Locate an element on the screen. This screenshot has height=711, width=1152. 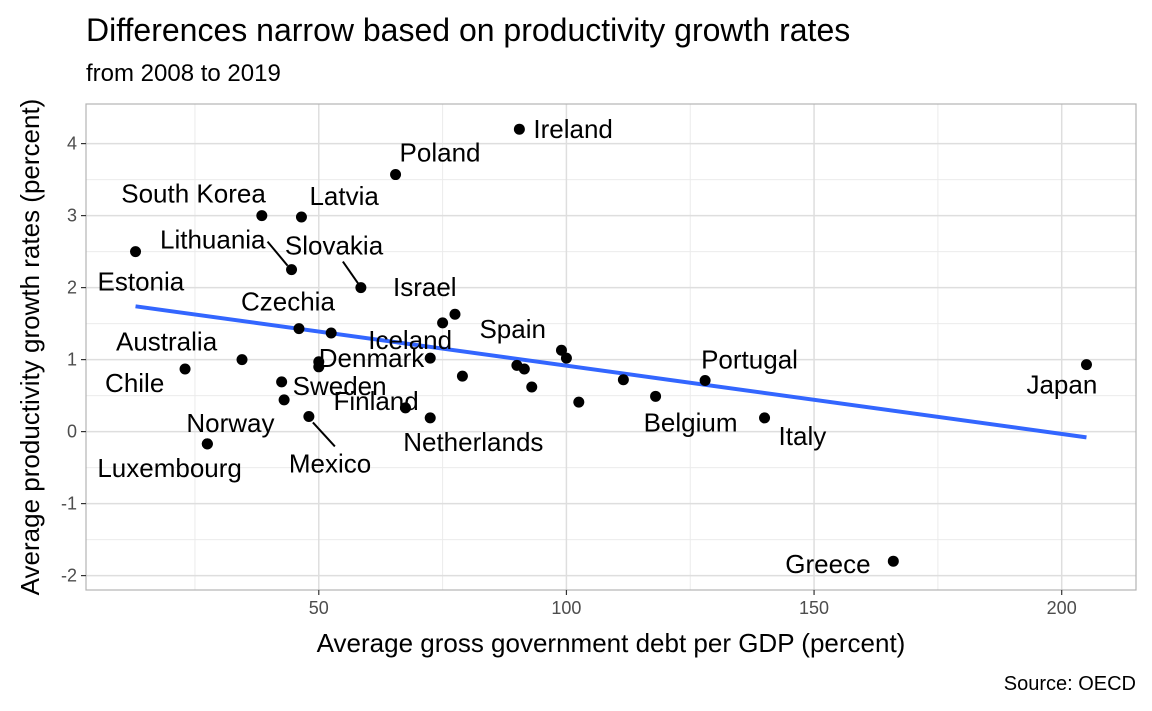
point-label: Czechia is located at coordinates (288, 302).